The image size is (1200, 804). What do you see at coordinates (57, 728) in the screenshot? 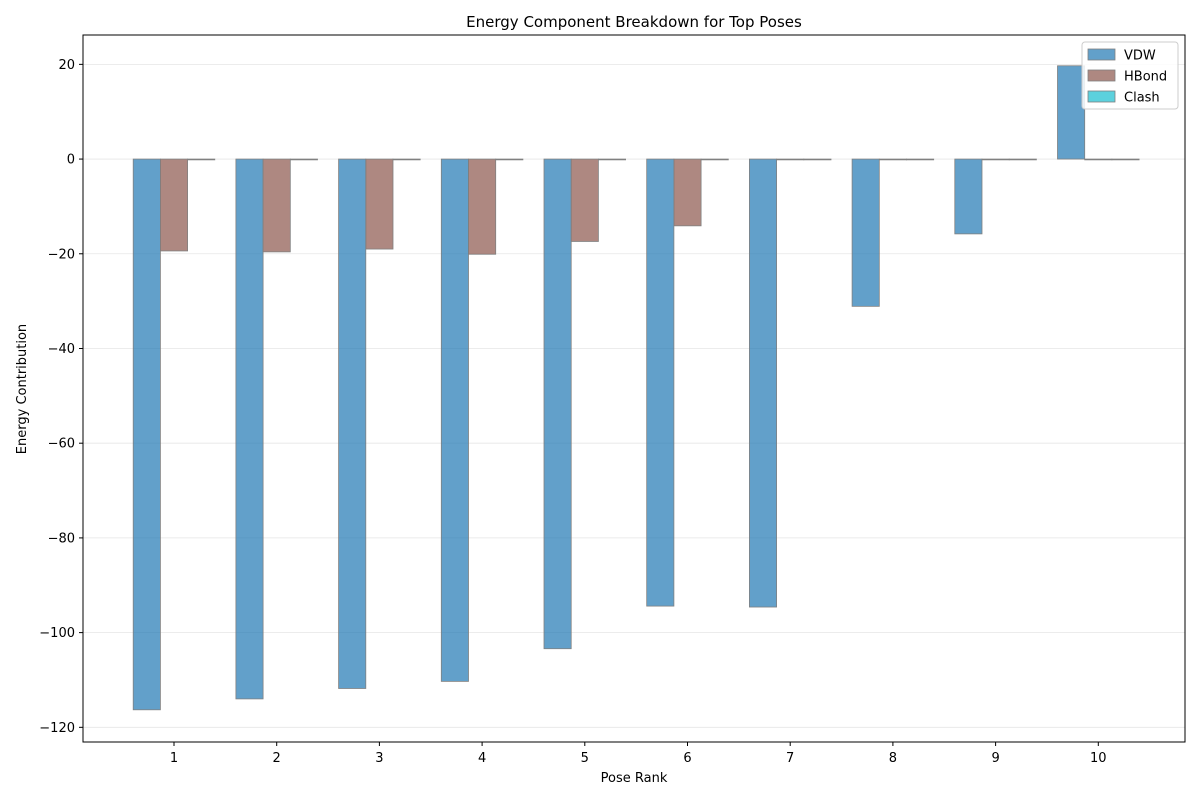
I see `y-tick-label: −120` at bounding box center [57, 728].